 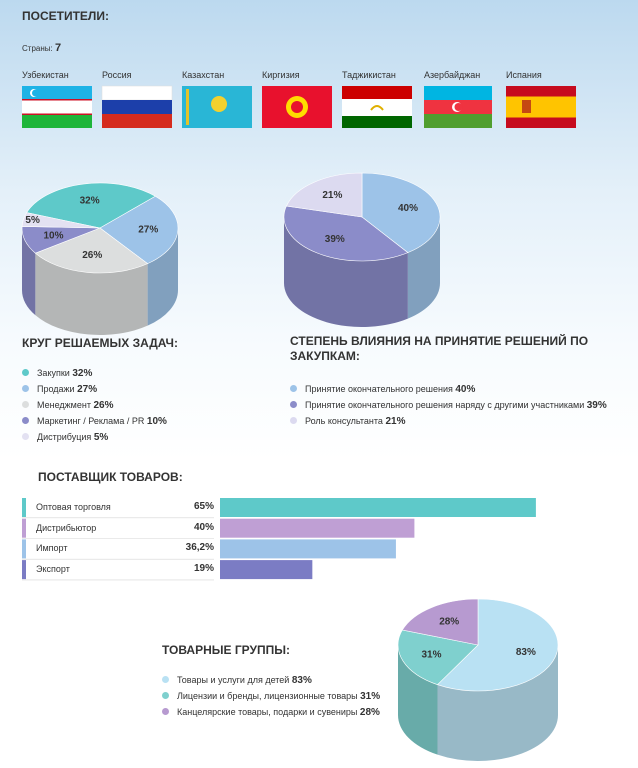 I want to click on legend-label: Дистрибуция, so click(x=64, y=437).